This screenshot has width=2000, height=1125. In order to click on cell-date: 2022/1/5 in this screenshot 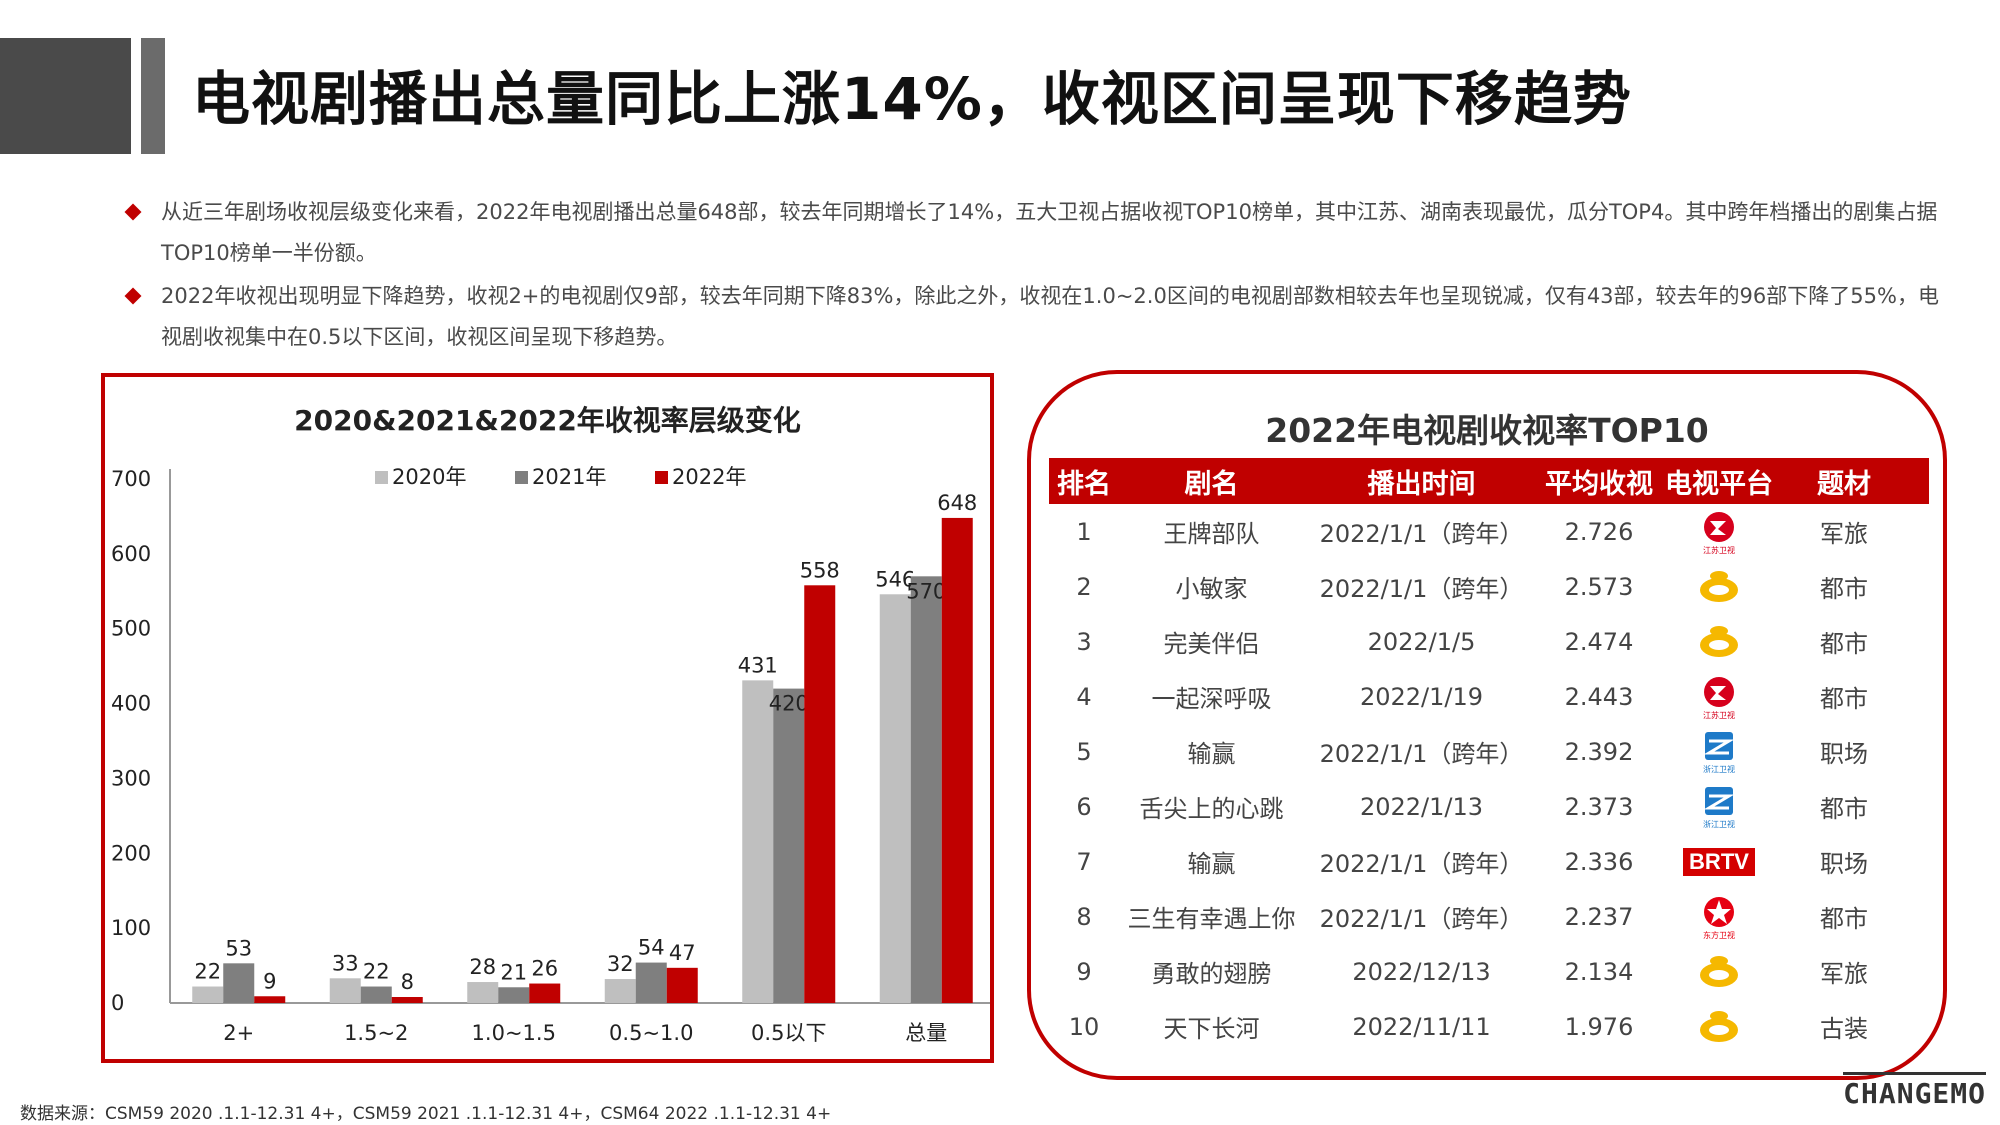, I will do `click(1421, 641)`.